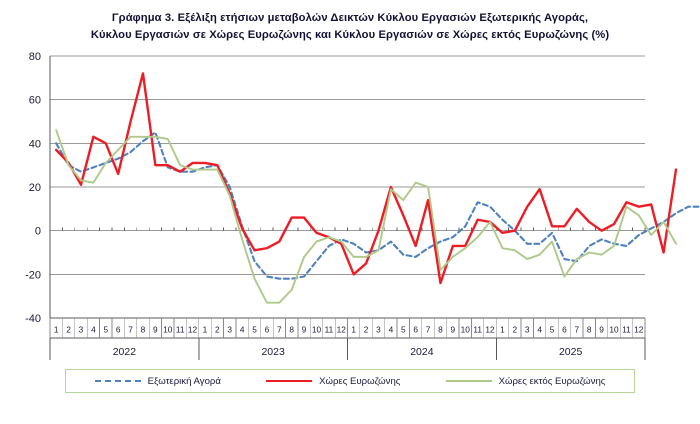 This screenshot has width=700, height=424. What do you see at coordinates (254, 330) in the screenshot?
I see `x-axis-month-label-2023-5: 5` at bounding box center [254, 330].